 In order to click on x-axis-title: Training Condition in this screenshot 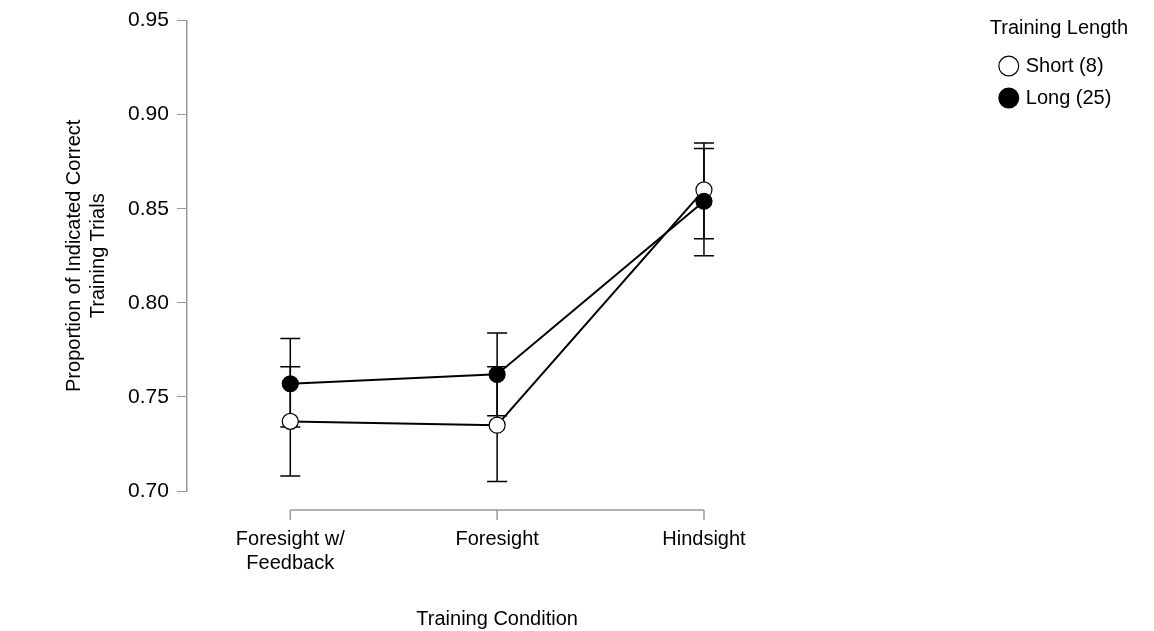, I will do `click(497, 617)`.